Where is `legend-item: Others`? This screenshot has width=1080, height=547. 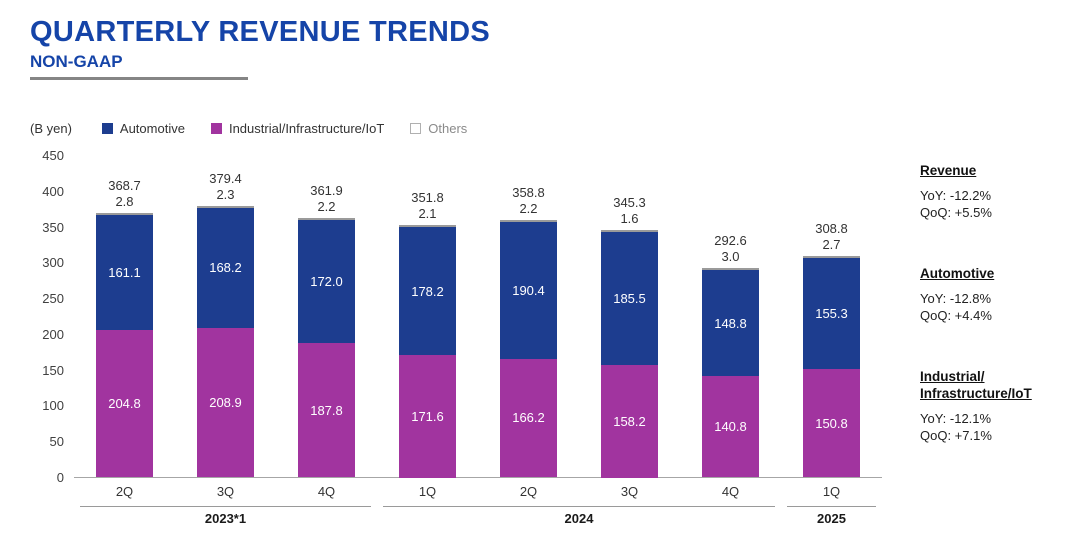
legend-item: Others is located at coordinates (438, 128).